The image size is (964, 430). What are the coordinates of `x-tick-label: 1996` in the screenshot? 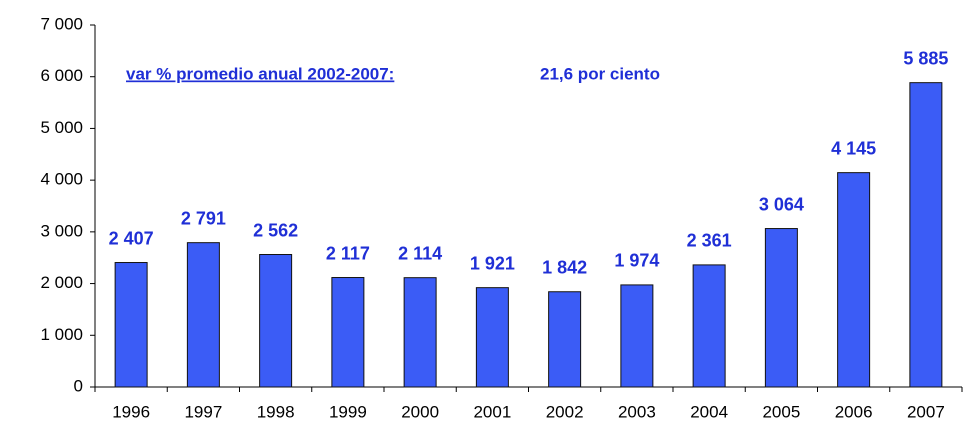 It's located at (131, 411).